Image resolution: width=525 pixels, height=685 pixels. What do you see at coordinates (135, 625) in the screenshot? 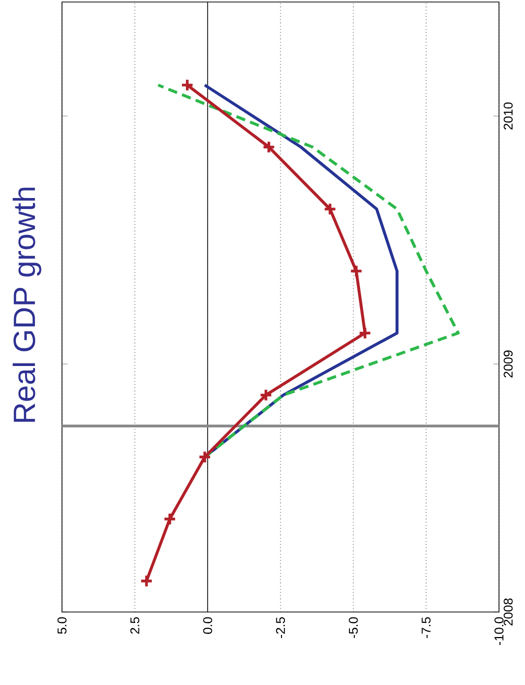
I see `x-tick-label: 2.5` at bounding box center [135, 625].